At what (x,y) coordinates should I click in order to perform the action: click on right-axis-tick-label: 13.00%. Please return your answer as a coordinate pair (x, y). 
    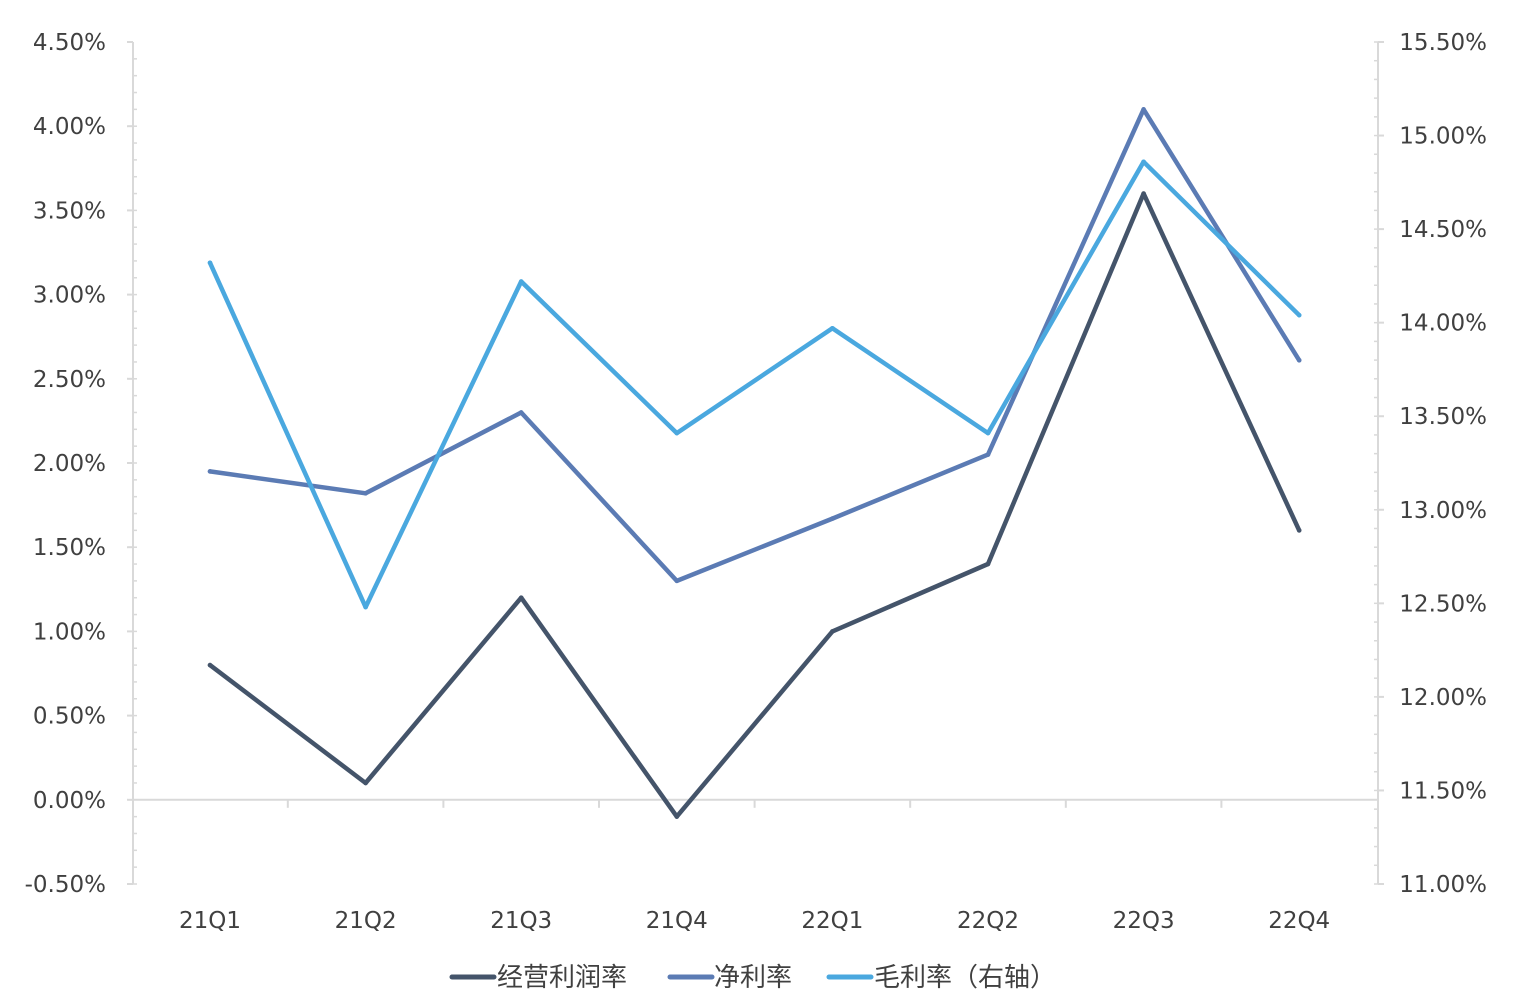
    Looking at the image, I should click on (1443, 511).